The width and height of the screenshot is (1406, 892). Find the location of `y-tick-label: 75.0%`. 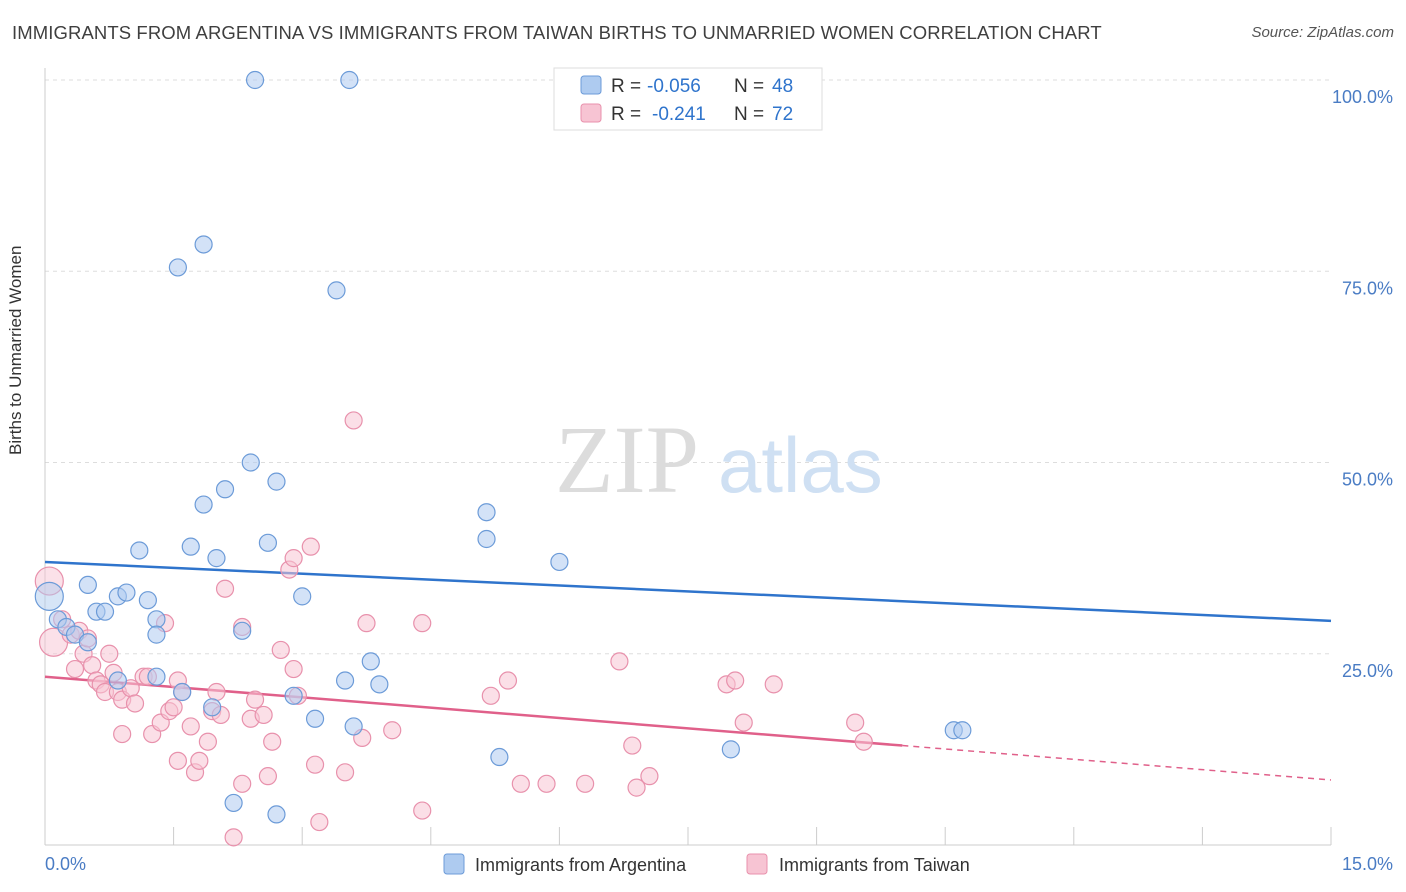

y-tick-label: 75.0% is located at coordinates (1367, 288).